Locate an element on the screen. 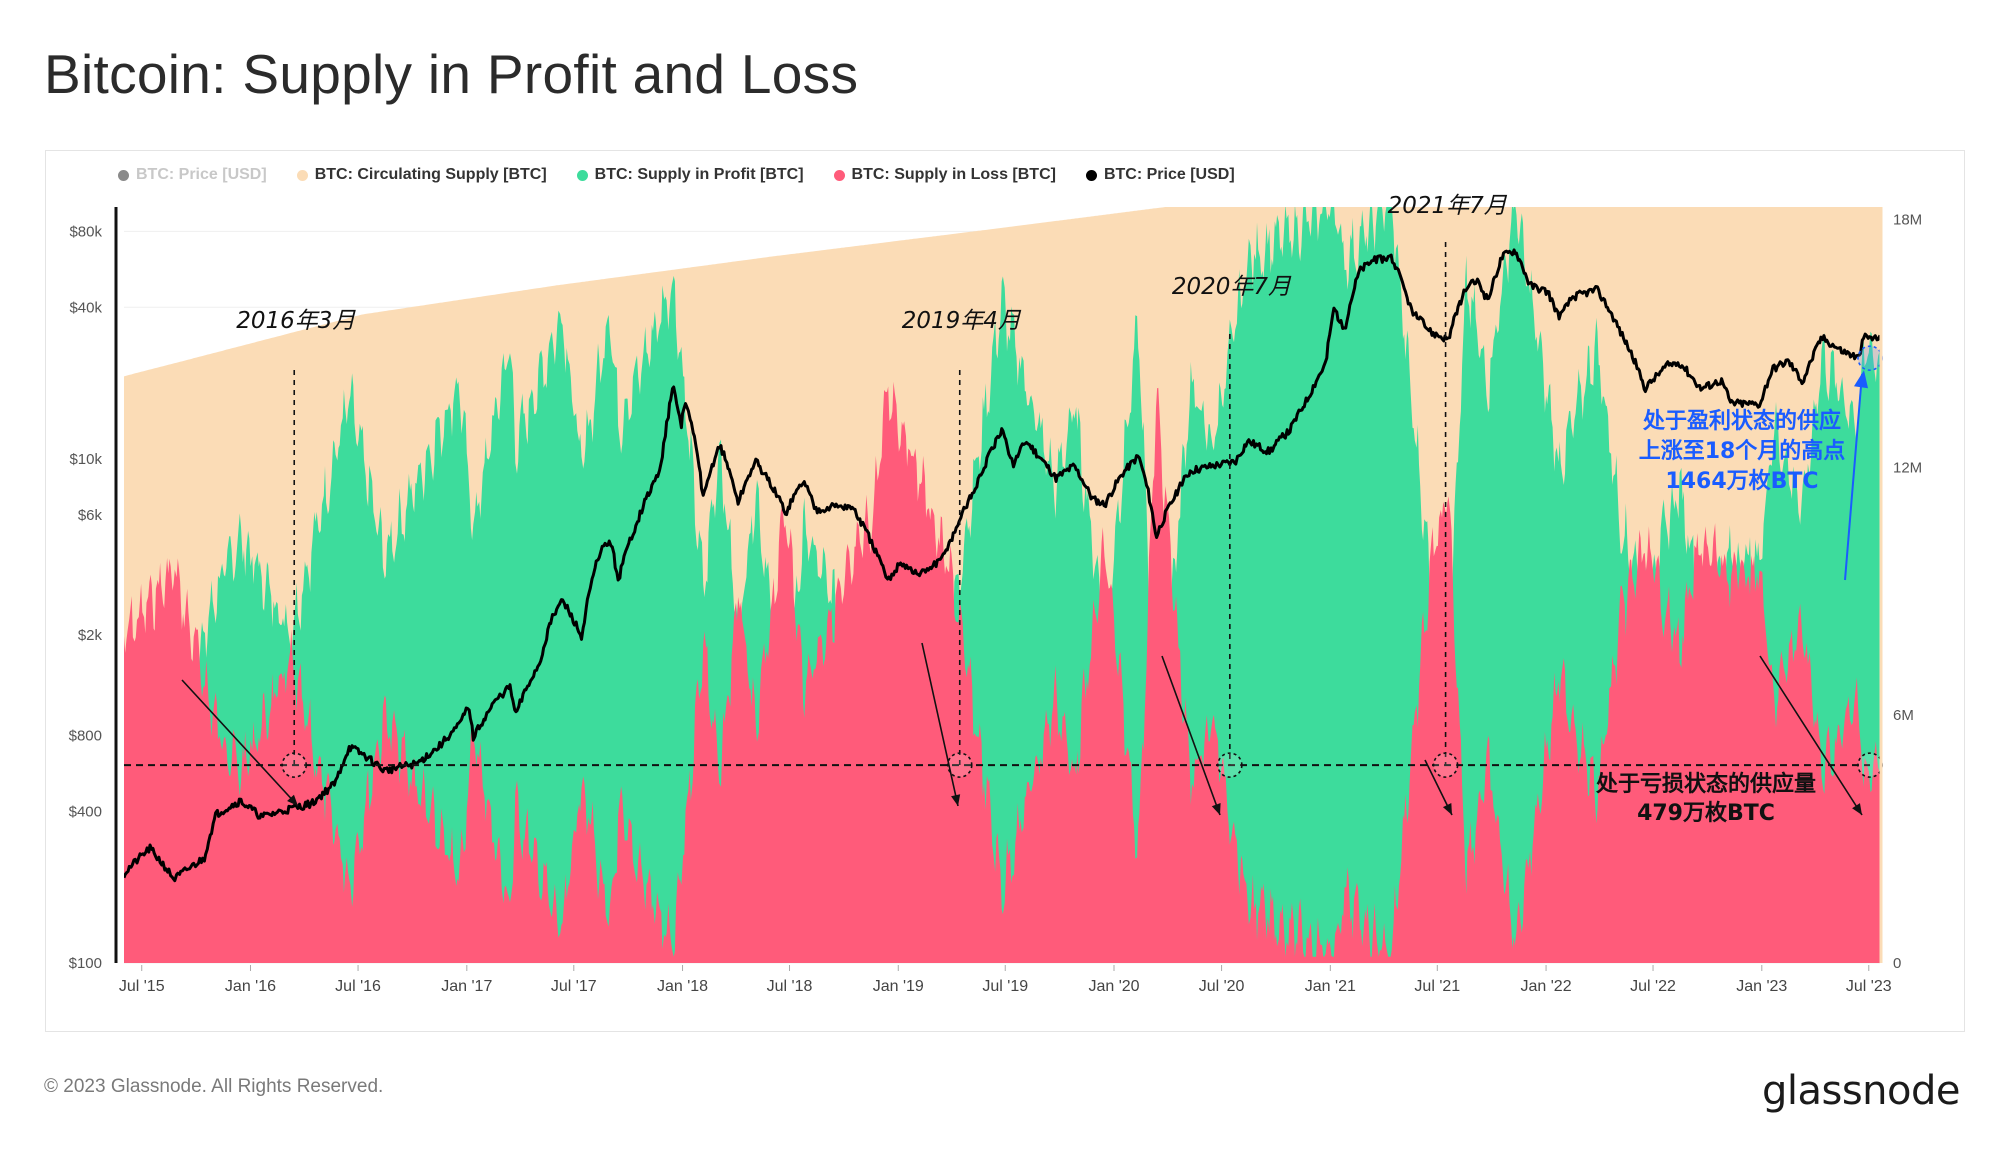 This screenshot has height=1152, width=2000. profit-arrow-head is located at coordinates (1861, 379).